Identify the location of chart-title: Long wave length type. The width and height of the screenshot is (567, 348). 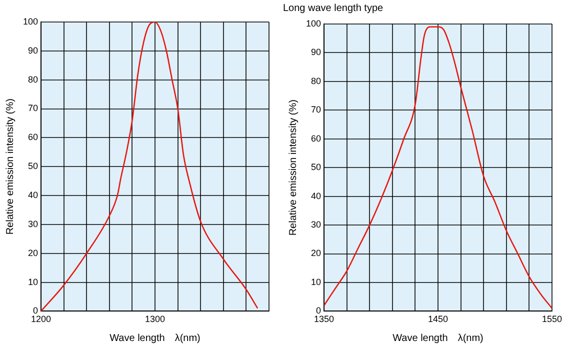
(333, 8).